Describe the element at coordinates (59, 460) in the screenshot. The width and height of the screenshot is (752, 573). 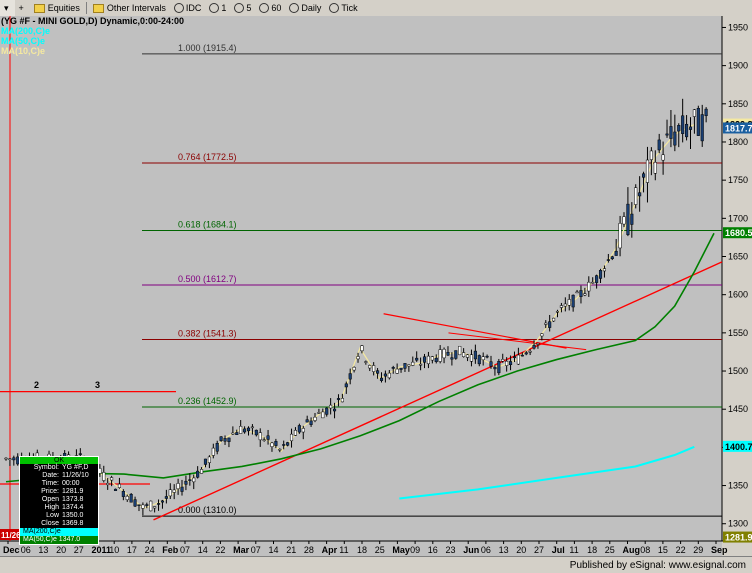
I see `tooltip-header: OK` at that location.